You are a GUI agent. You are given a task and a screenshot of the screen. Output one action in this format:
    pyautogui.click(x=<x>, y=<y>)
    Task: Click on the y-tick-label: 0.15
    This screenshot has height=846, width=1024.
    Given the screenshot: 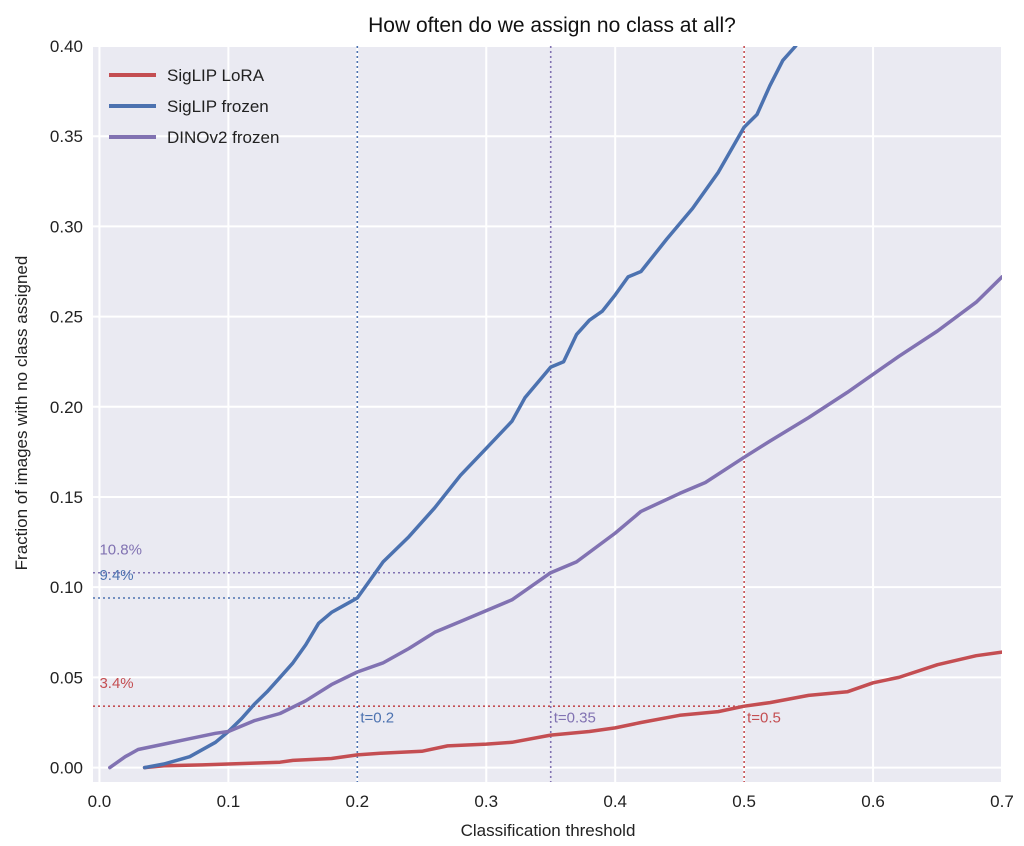 What is the action you would take?
    pyautogui.click(x=66, y=497)
    